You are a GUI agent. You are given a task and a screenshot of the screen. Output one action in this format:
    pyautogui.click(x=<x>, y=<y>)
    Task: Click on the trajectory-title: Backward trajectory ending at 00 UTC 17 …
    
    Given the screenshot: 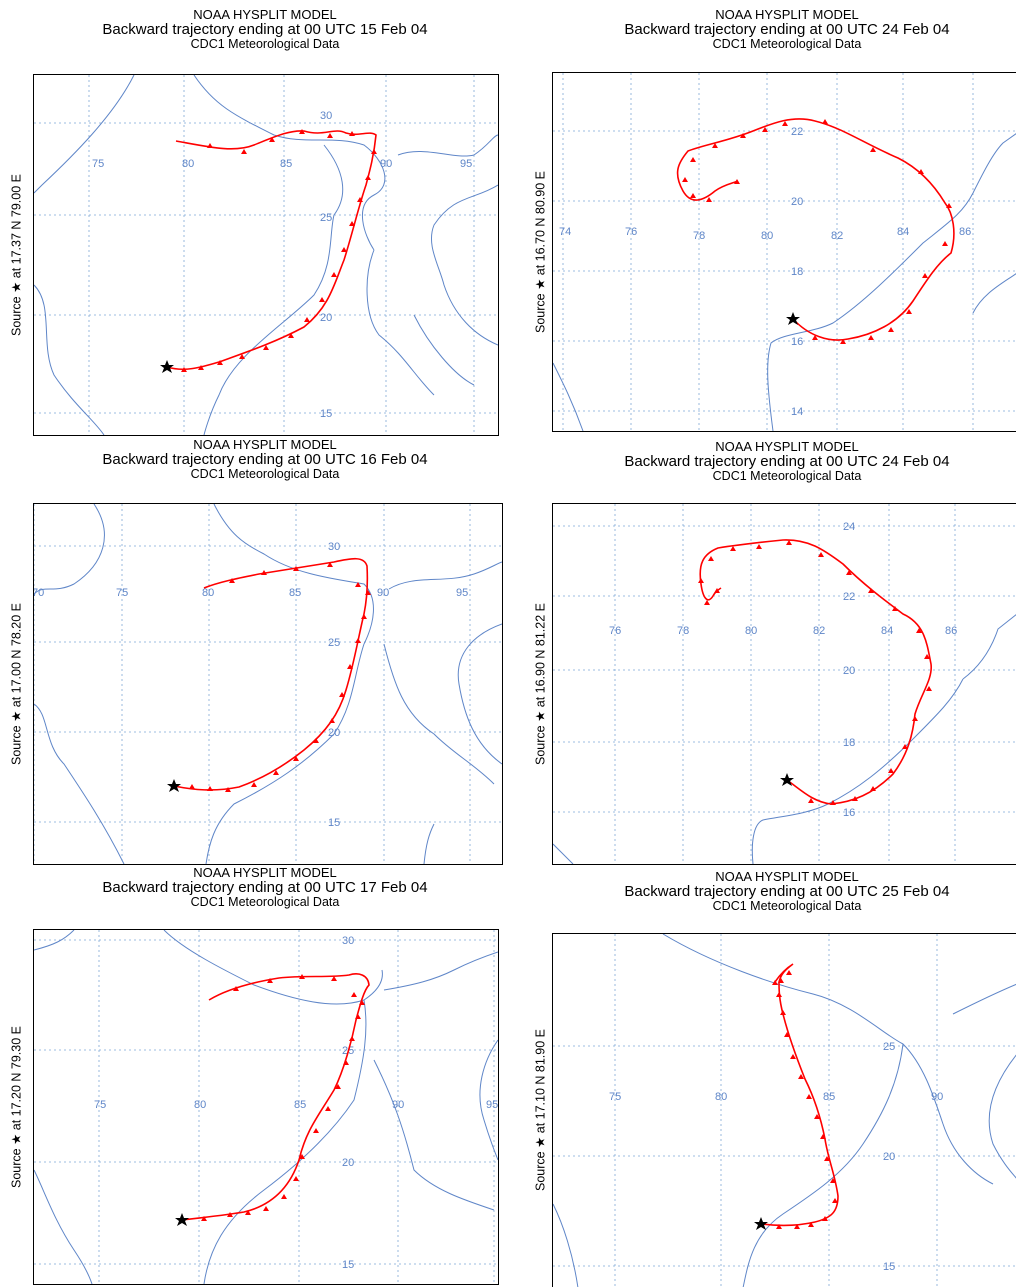 What is the action you would take?
    pyautogui.click(x=265, y=887)
    